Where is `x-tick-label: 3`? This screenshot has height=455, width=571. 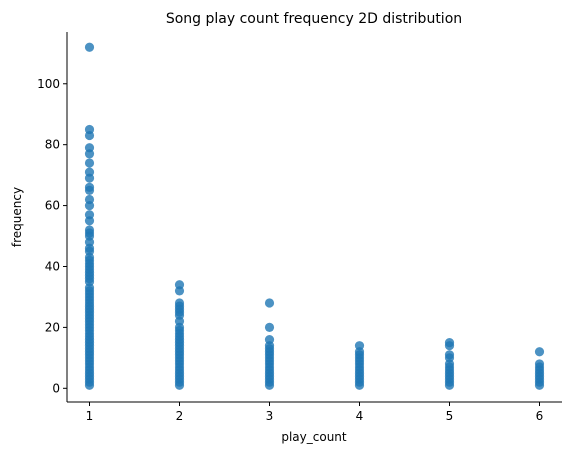 x-tick-label: 3 is located at coordinates (270, 416).